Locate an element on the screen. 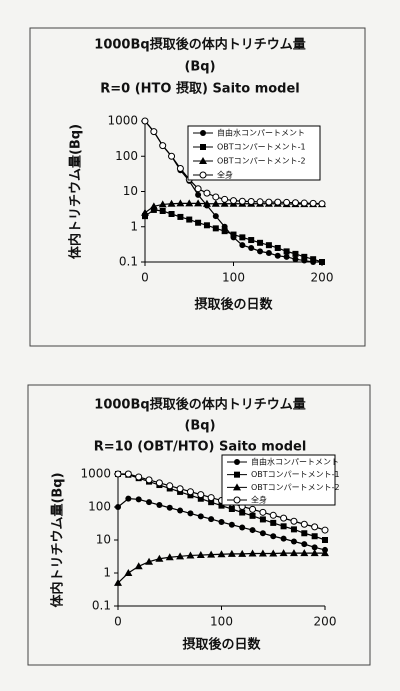 This screenshot has height=691, width=400. x-tick-label: 100 is located at coordinates (221, 622).